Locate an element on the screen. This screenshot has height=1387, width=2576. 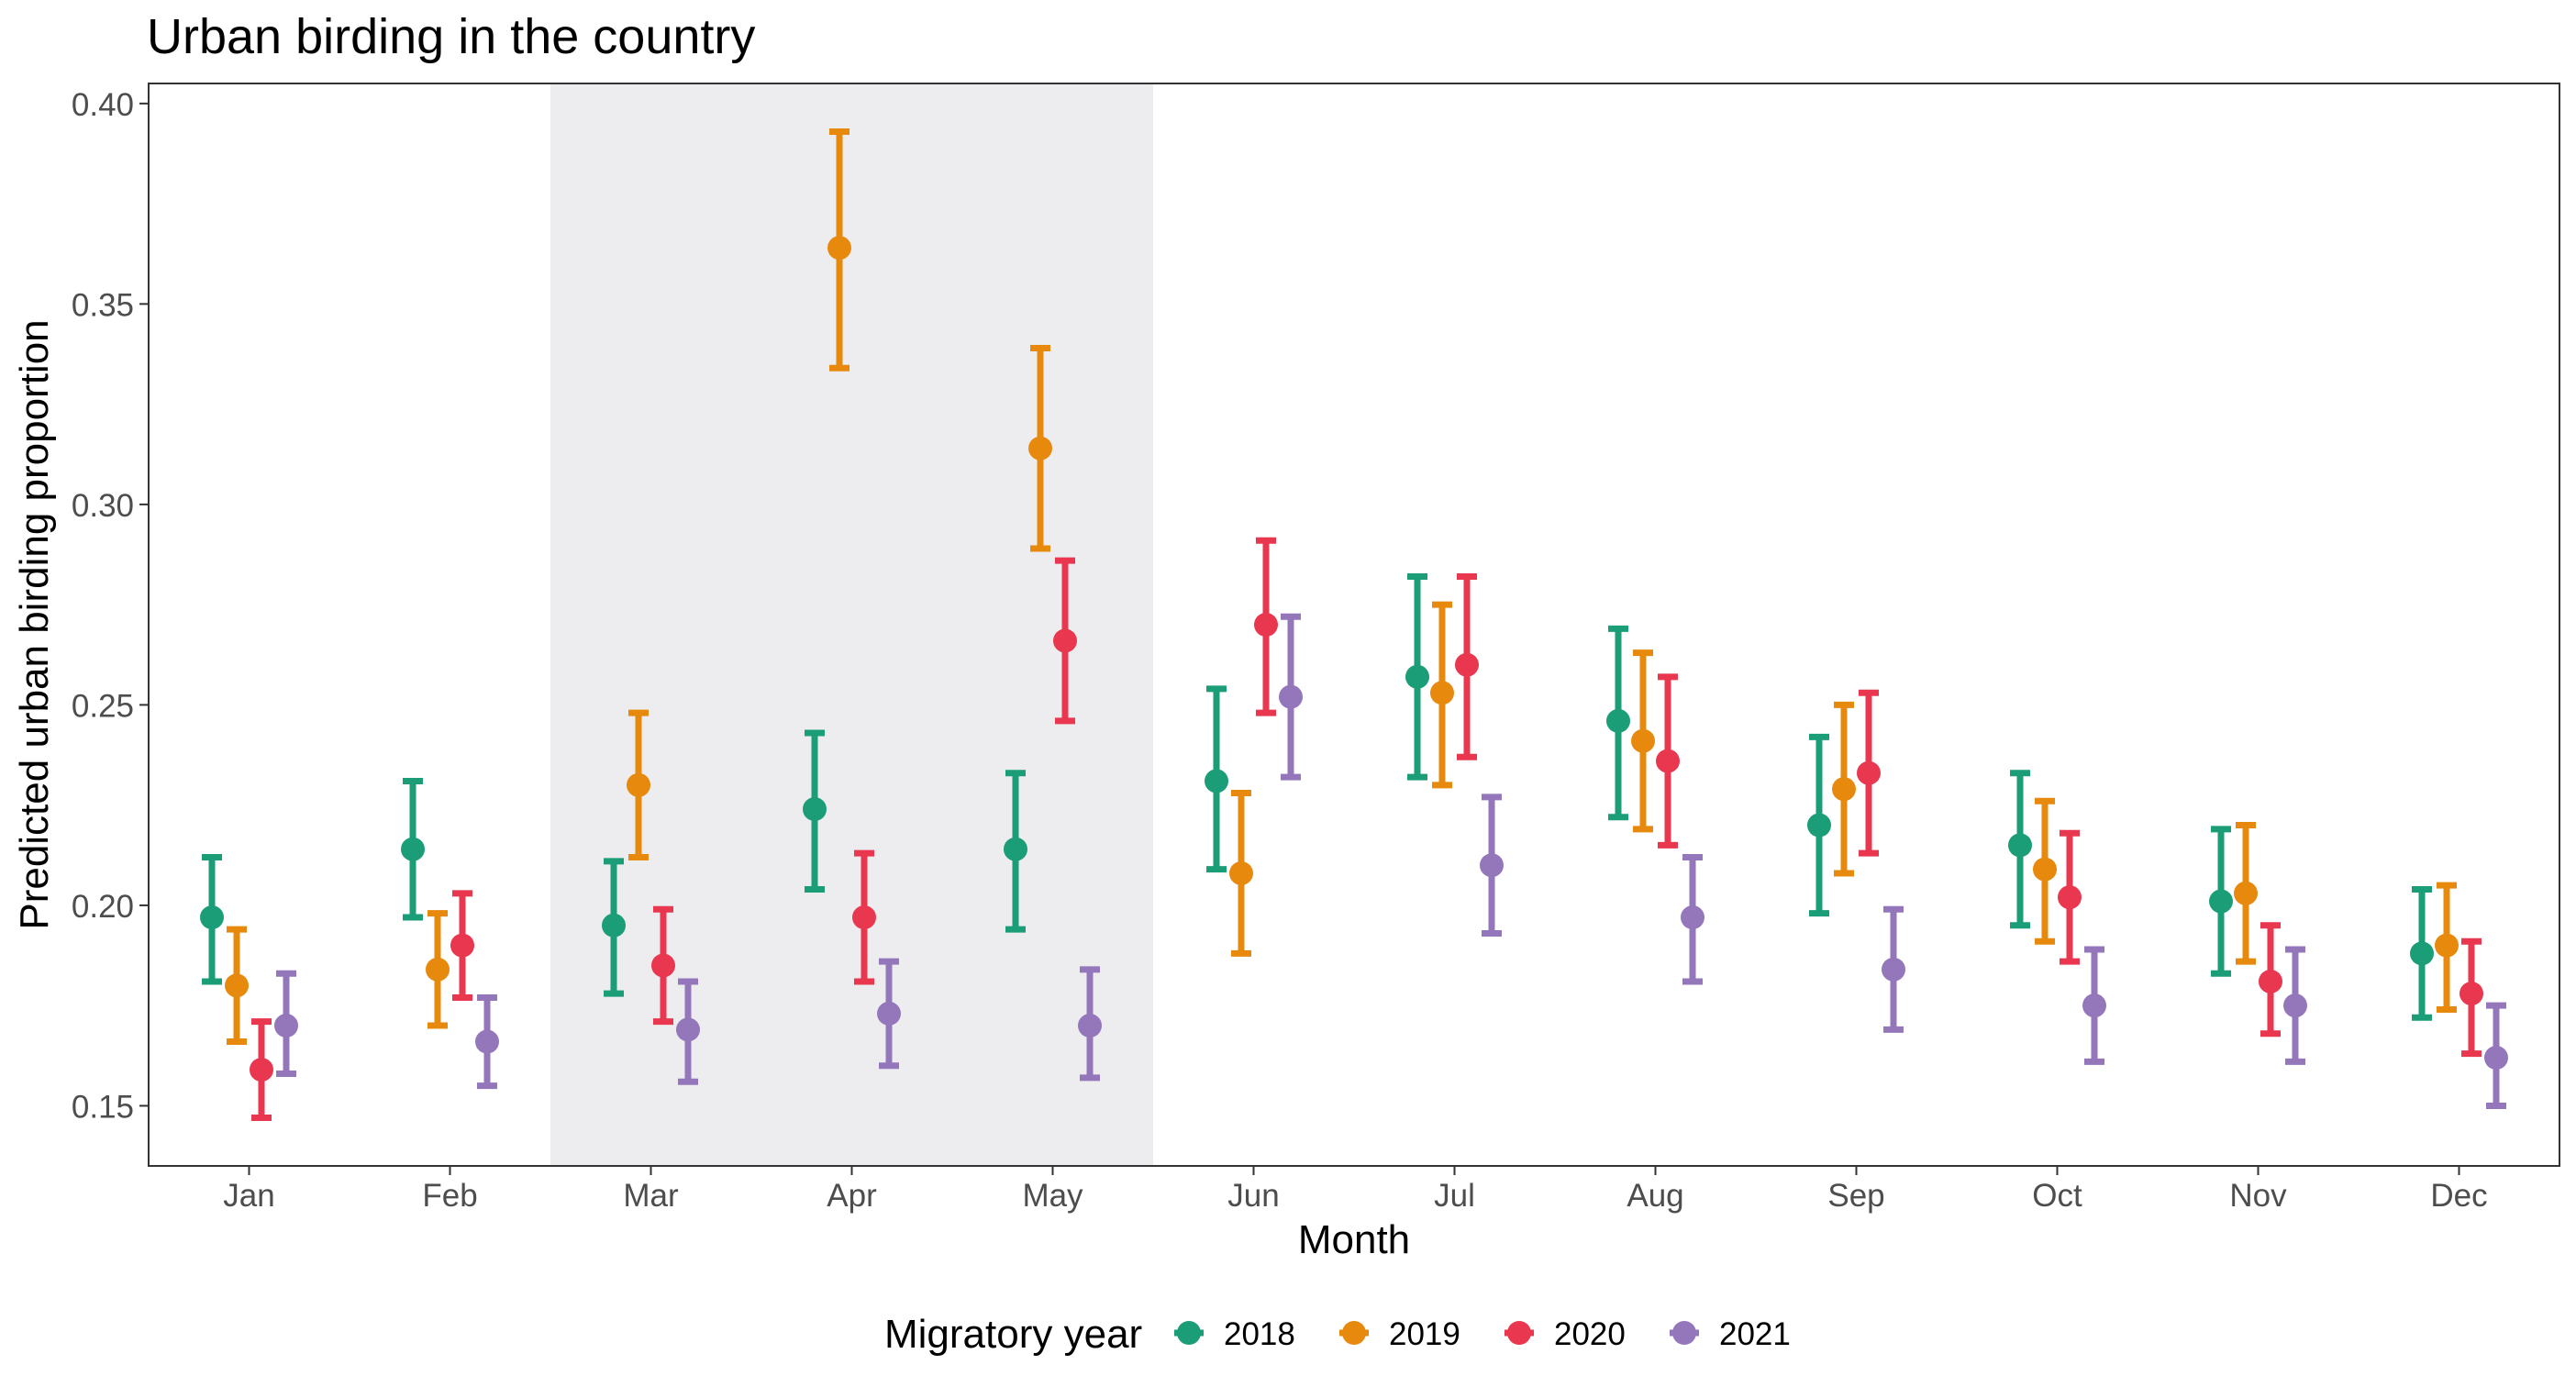
y-axis-label: Predicted urban birding proportion is located at coordinates (34, 624).